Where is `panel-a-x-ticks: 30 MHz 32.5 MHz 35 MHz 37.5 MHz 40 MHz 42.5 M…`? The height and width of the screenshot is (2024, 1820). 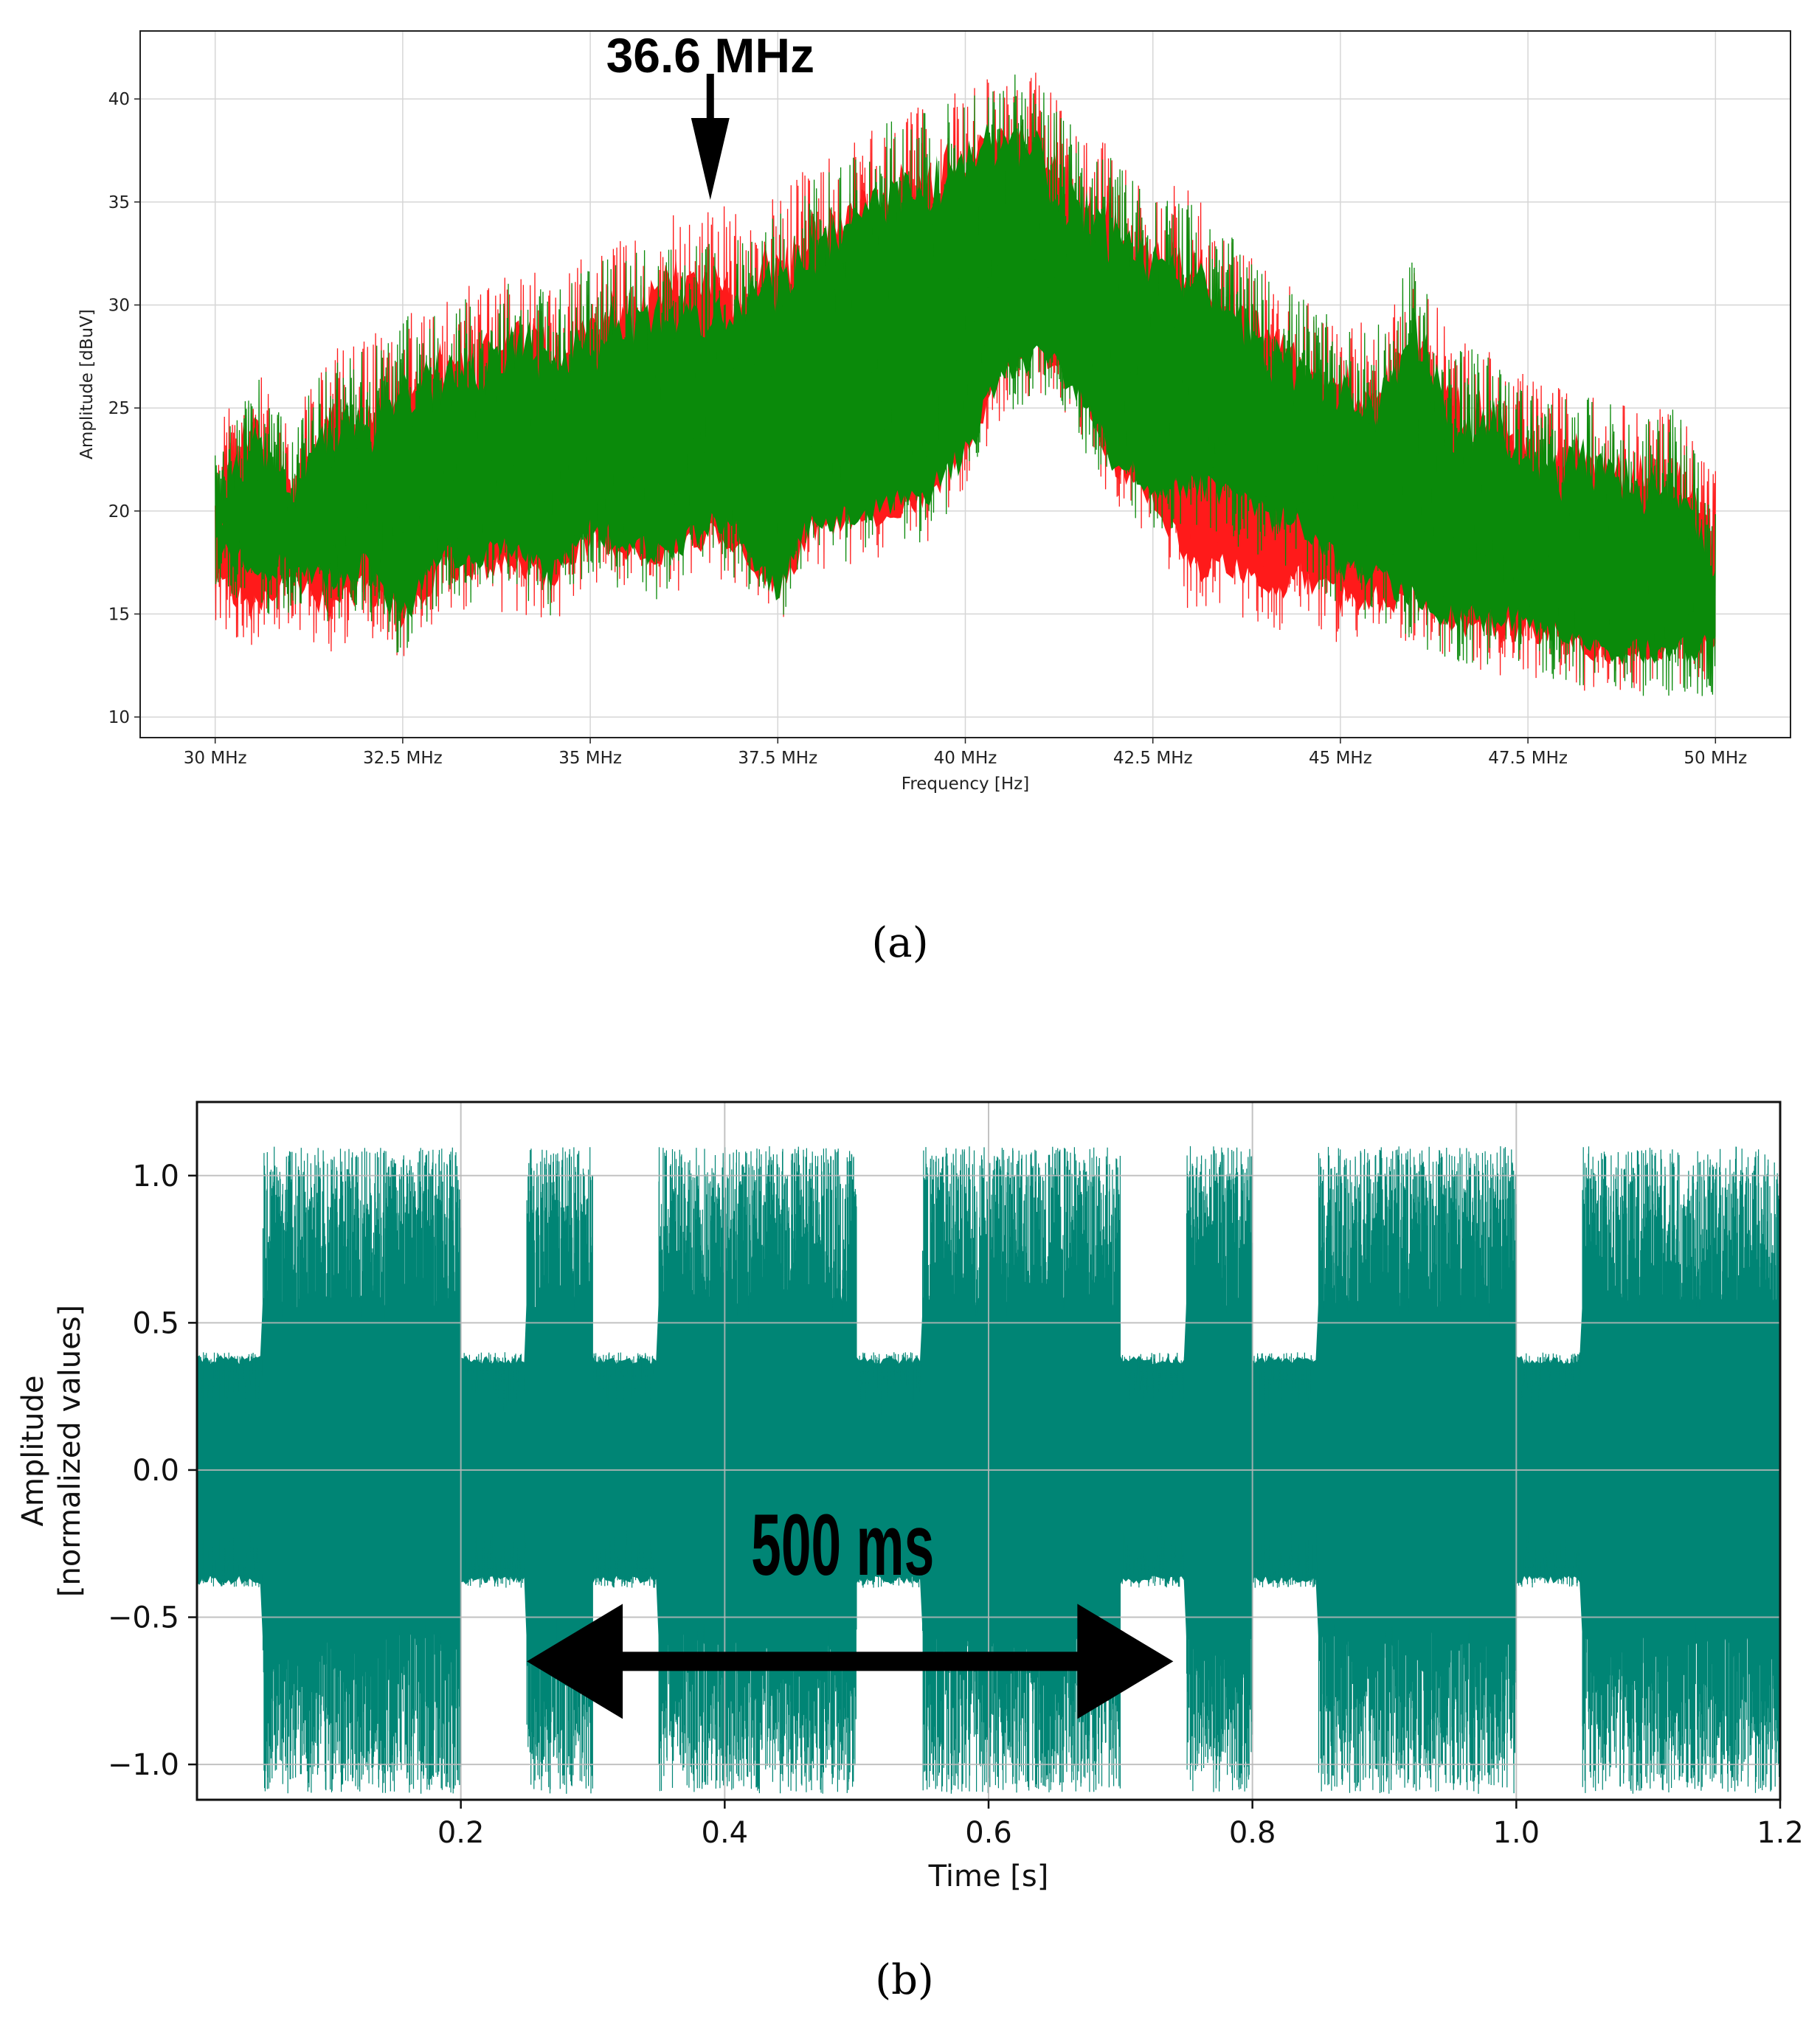
panel-a-x-ticks: 30 MHz 32.5 MHz 35 MHz 37.5 MHz 40 MHz 42.5 M… is located at coordinates (965, 753).